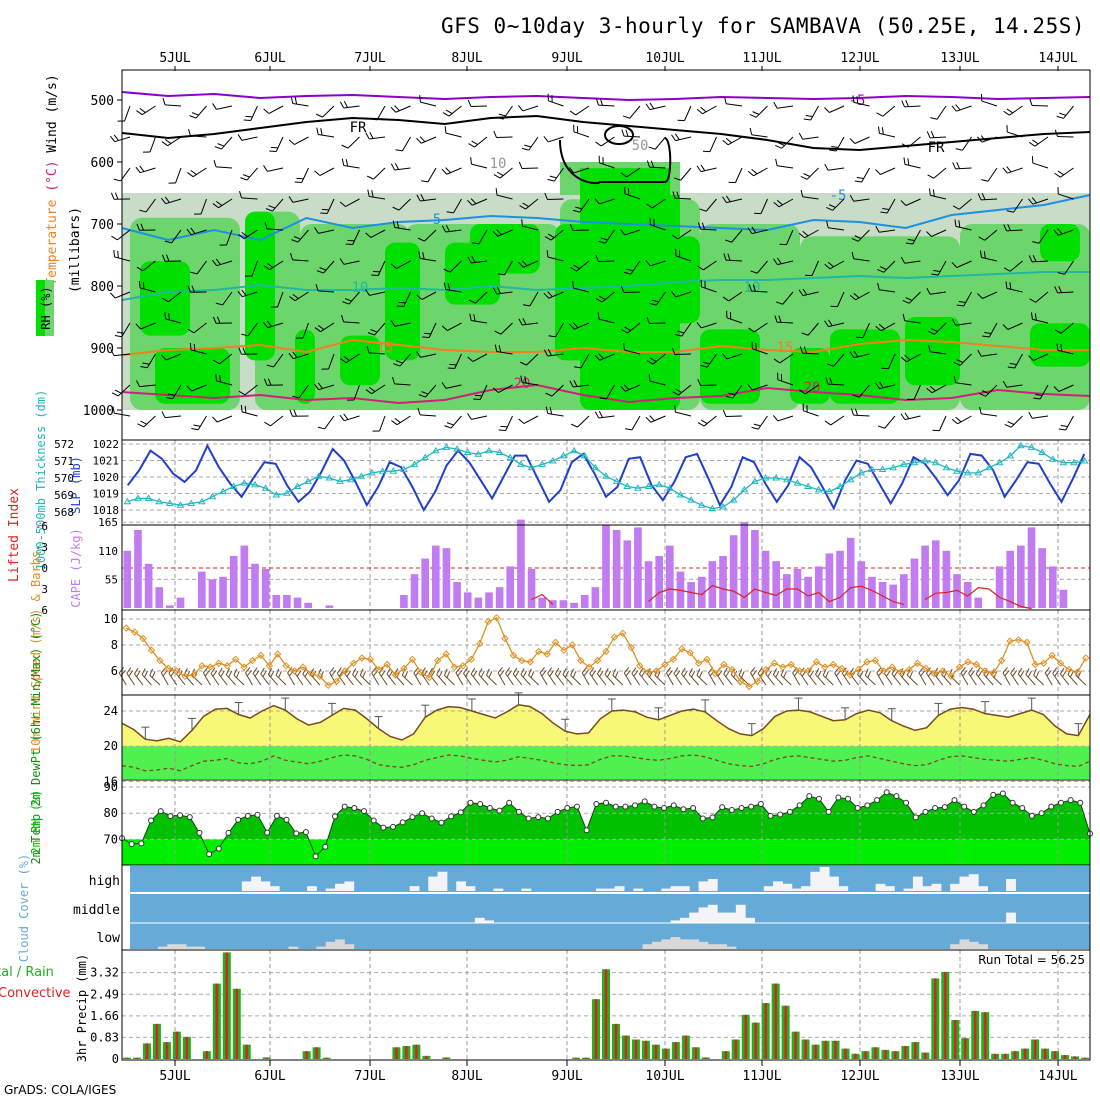 The height and width of the screenshot is (1100, 1100). I want to click on lower-clear, so click(606, 424).